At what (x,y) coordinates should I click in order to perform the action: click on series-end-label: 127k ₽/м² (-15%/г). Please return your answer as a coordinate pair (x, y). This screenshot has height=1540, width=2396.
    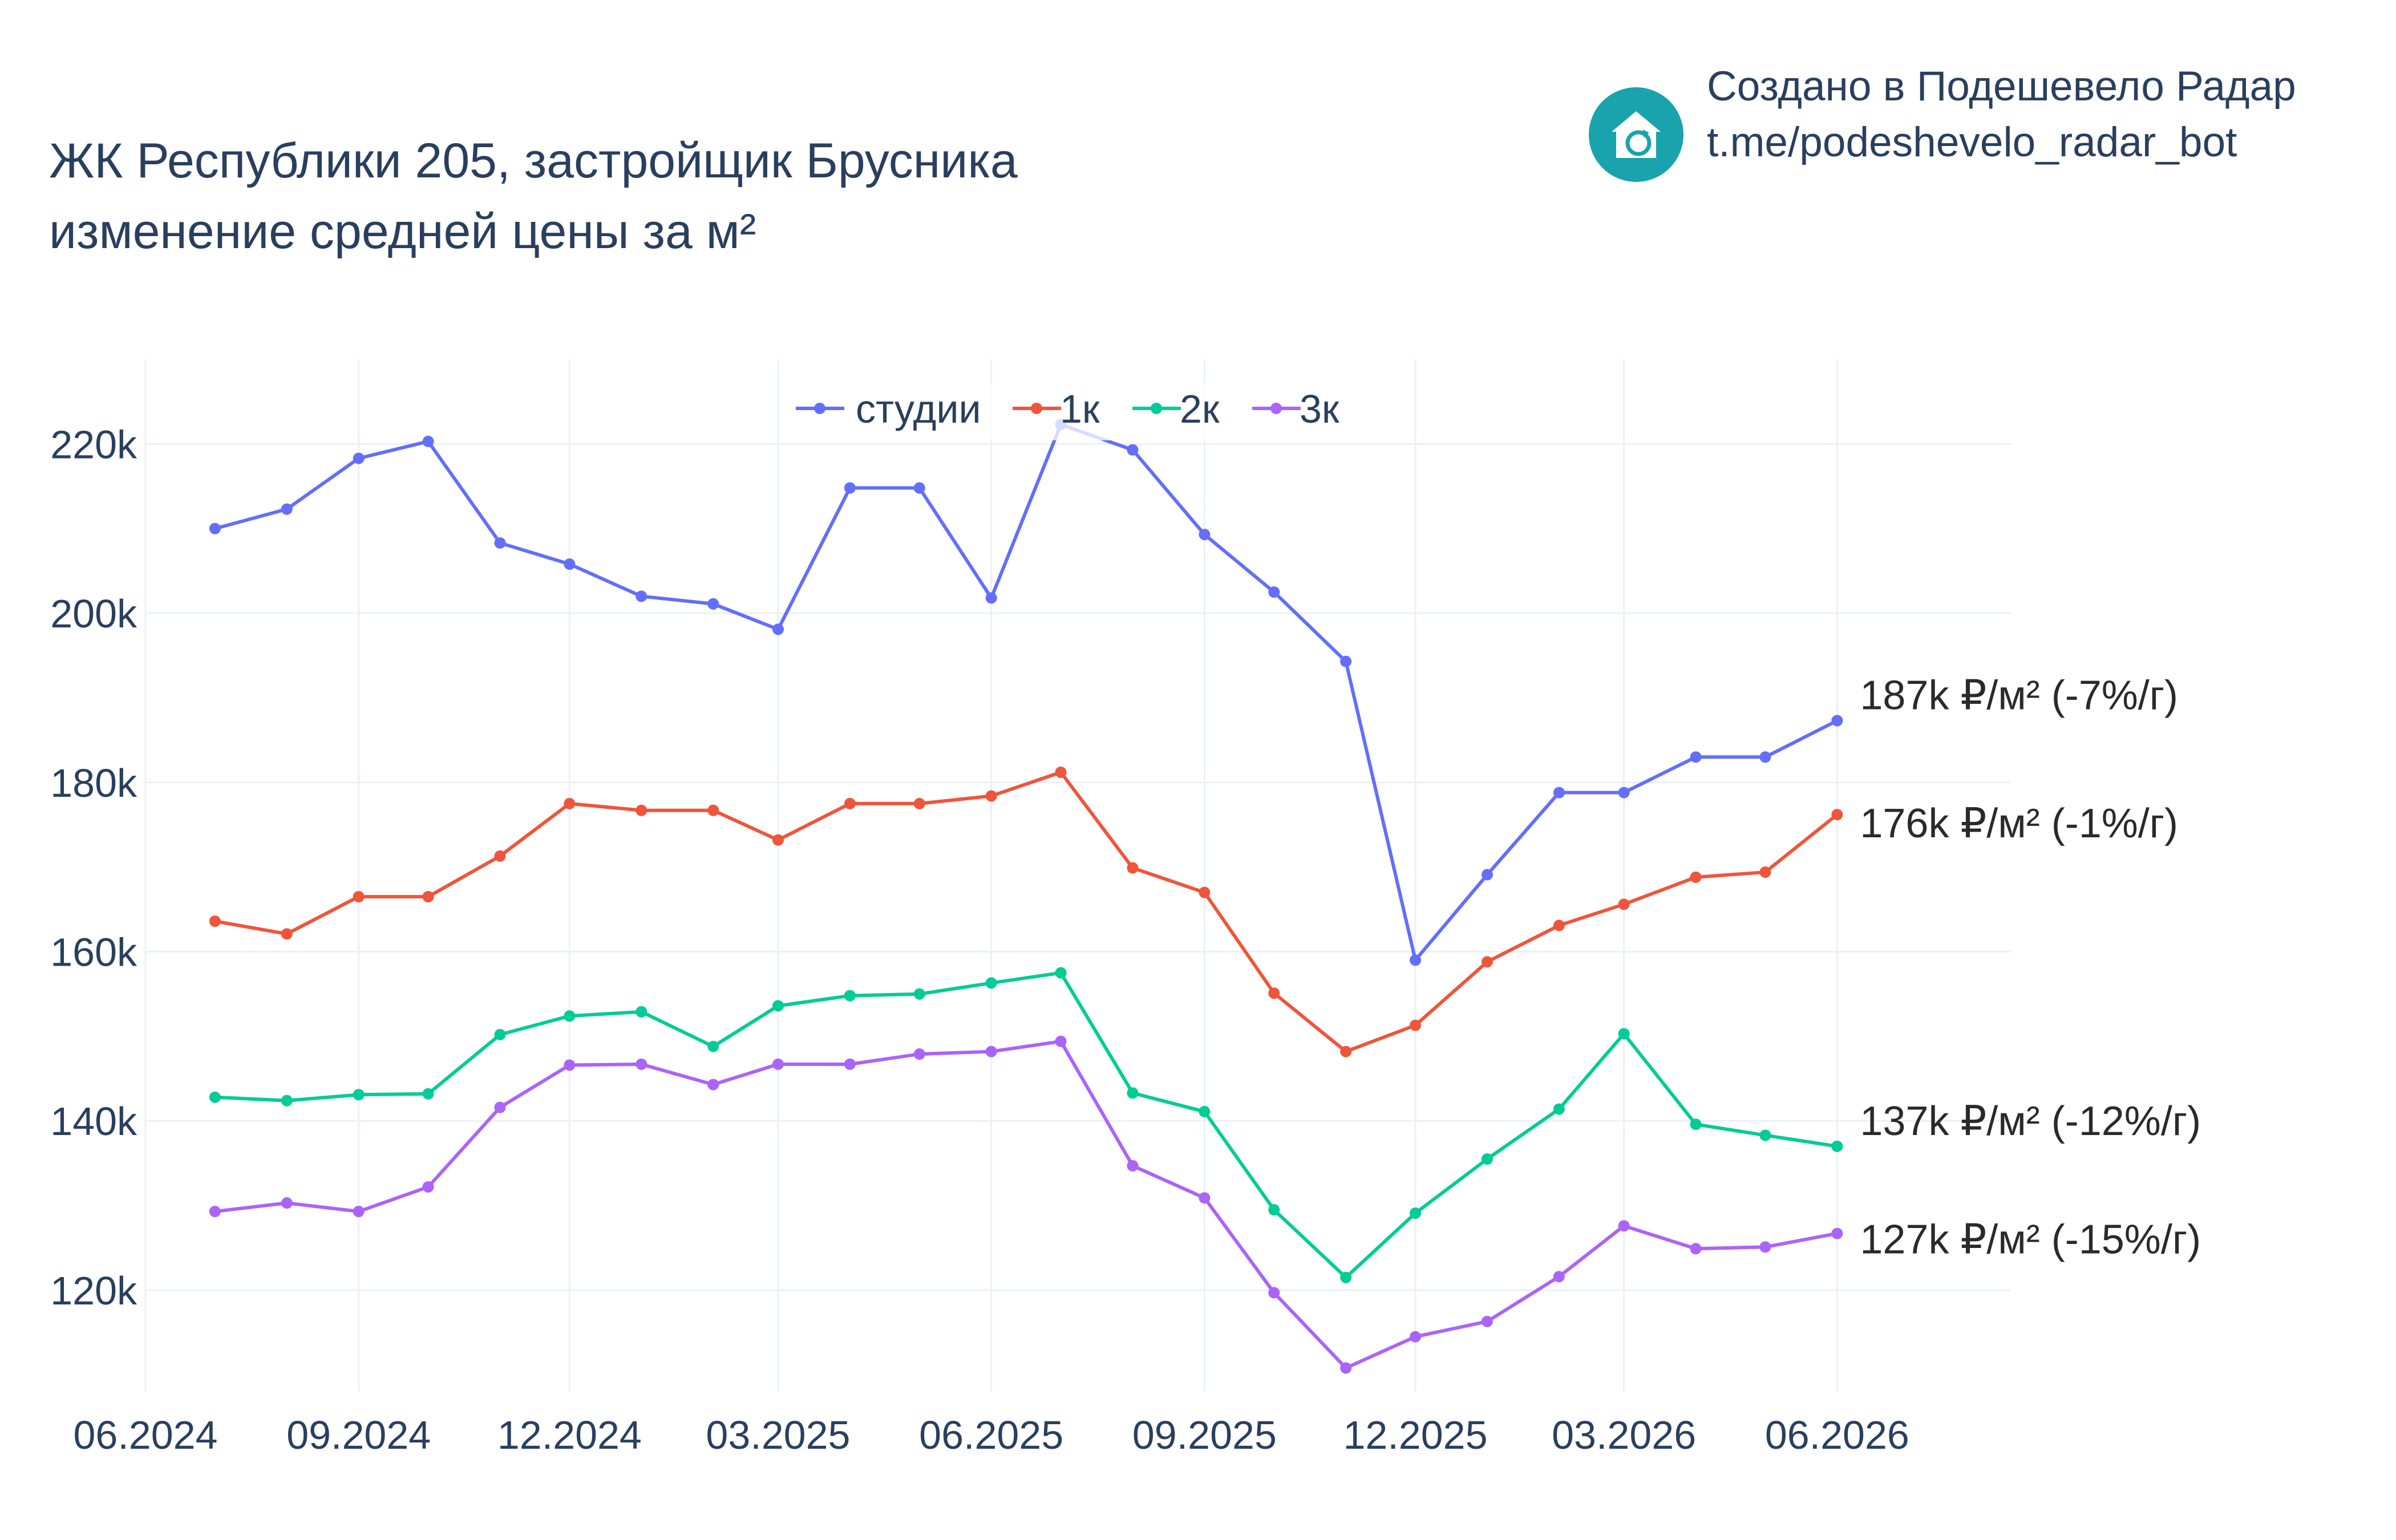
    Looking at the image, I should click on (2031, 1240).